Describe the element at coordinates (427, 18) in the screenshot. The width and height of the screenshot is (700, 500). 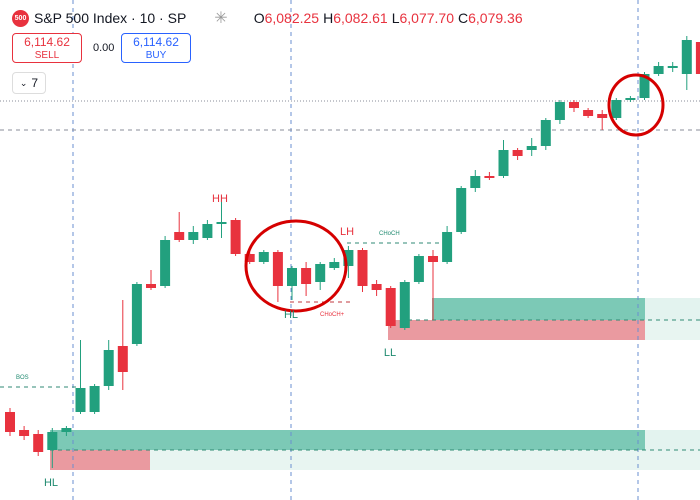
I see `ohlc-value: 6,077.70` at that location.